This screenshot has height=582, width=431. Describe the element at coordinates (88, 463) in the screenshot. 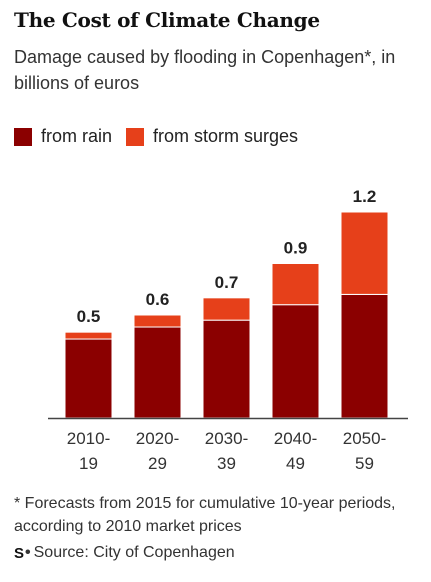

I see `x-tick-label-2010-19-2: 19` at that location.